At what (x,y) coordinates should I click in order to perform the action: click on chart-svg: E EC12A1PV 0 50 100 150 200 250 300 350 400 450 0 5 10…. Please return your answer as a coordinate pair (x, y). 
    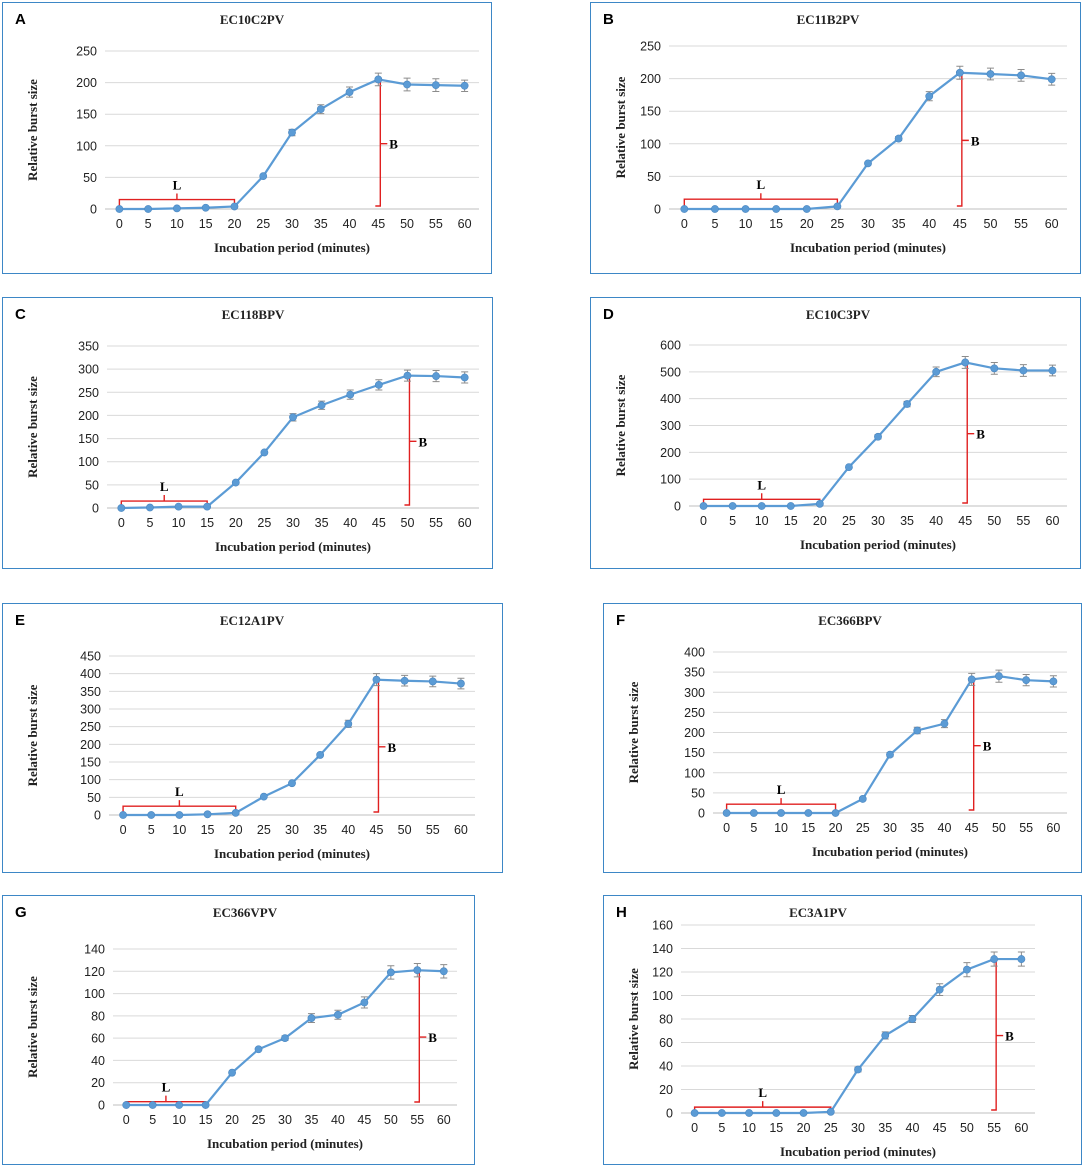
    Looking at the image, I should click on (245, 736).